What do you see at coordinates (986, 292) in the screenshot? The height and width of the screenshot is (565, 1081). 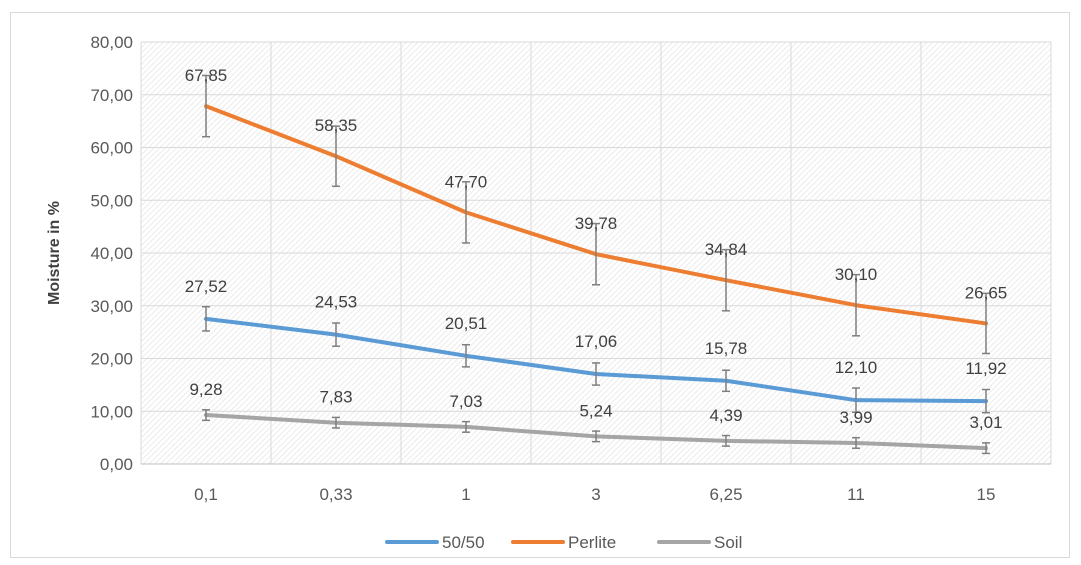 I see `data-label-perlite: 26,65` at bounding box center [986, 292].